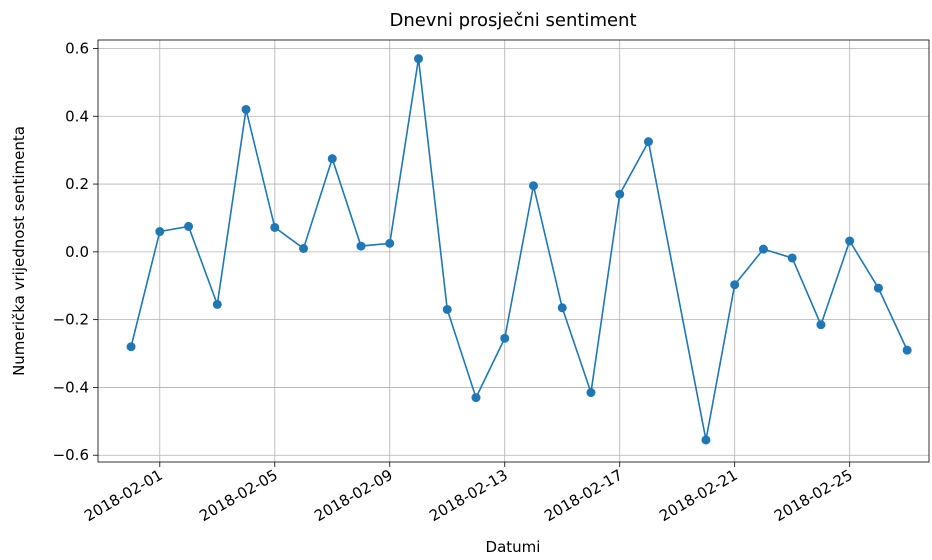 This screenshot has width=932, height=560. What do you see at coordinates (468, 495) in the screenshot?
I see `x-tick-label: 2018-02-13` at bounding box center [468, 495].